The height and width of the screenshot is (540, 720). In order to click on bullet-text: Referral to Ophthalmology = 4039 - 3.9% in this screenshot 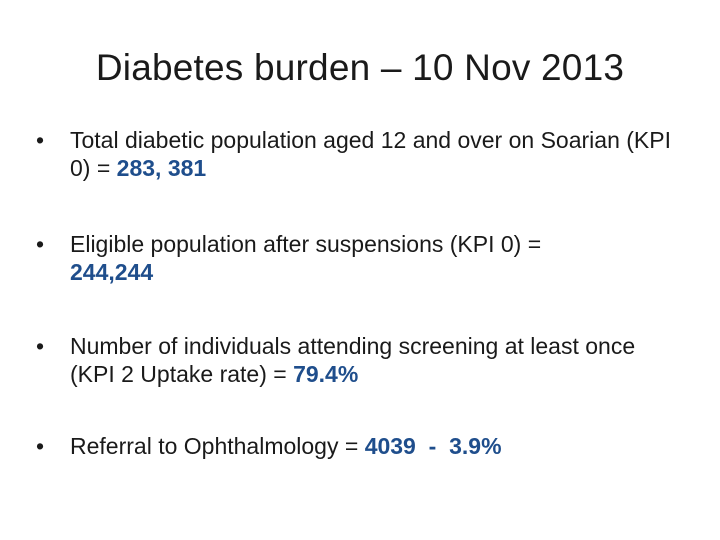, I will do `click(378, 446)`.